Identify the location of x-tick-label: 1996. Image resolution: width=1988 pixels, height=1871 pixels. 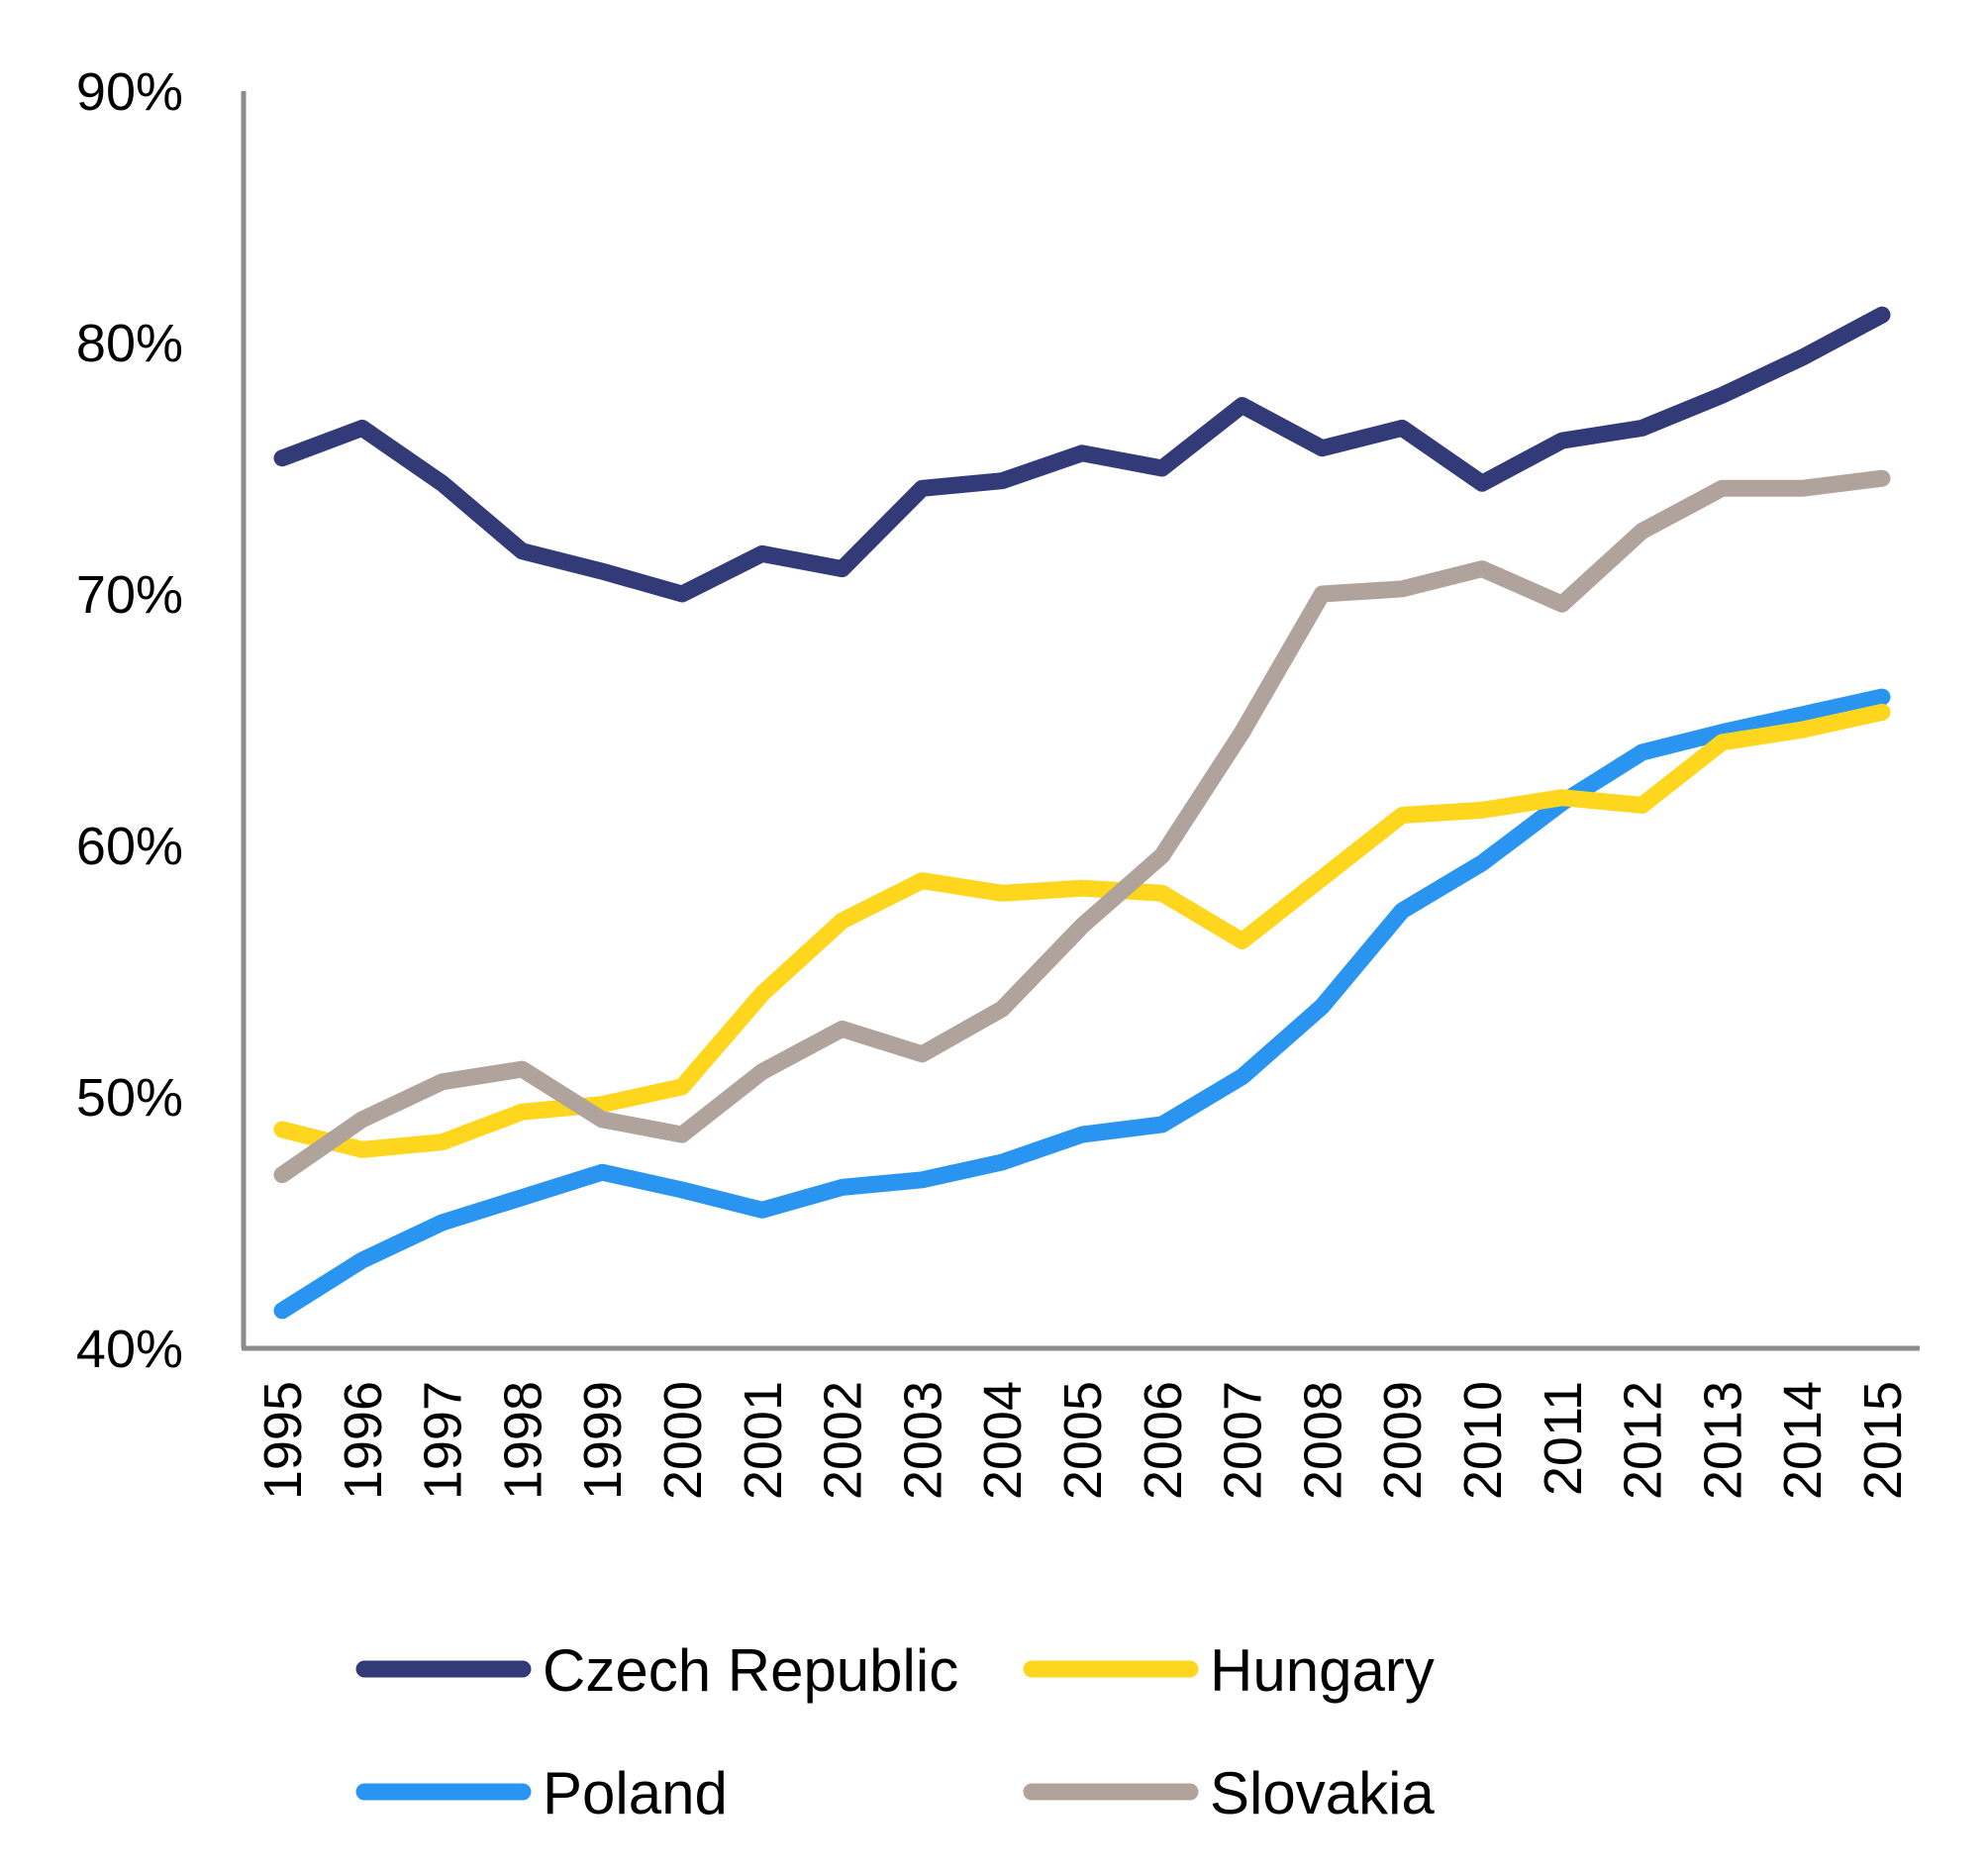
(363, 1440).